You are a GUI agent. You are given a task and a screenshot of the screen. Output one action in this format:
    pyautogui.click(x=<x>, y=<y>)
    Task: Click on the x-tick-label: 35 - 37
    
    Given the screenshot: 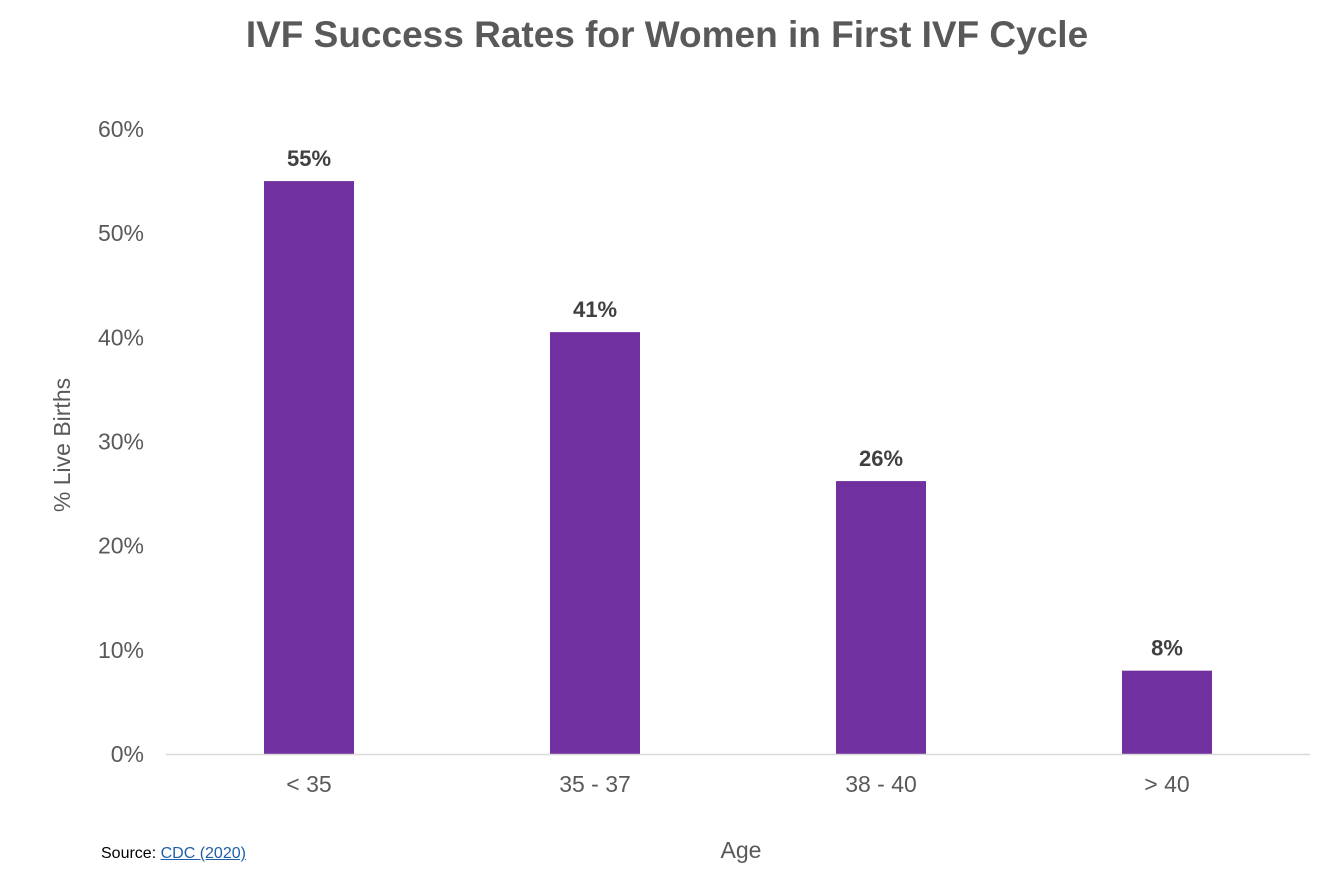 What is the action you would take?
    pyautogui.click(x=595, y=784)
    